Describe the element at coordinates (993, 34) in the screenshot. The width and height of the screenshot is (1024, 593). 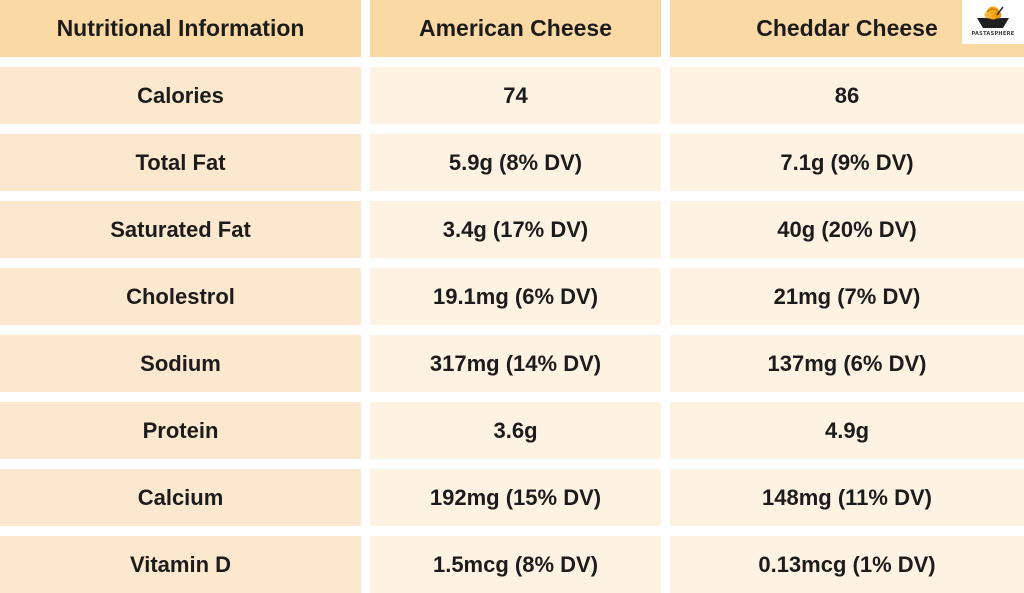
I see `logo-text: PASTASPHERE` at that location.